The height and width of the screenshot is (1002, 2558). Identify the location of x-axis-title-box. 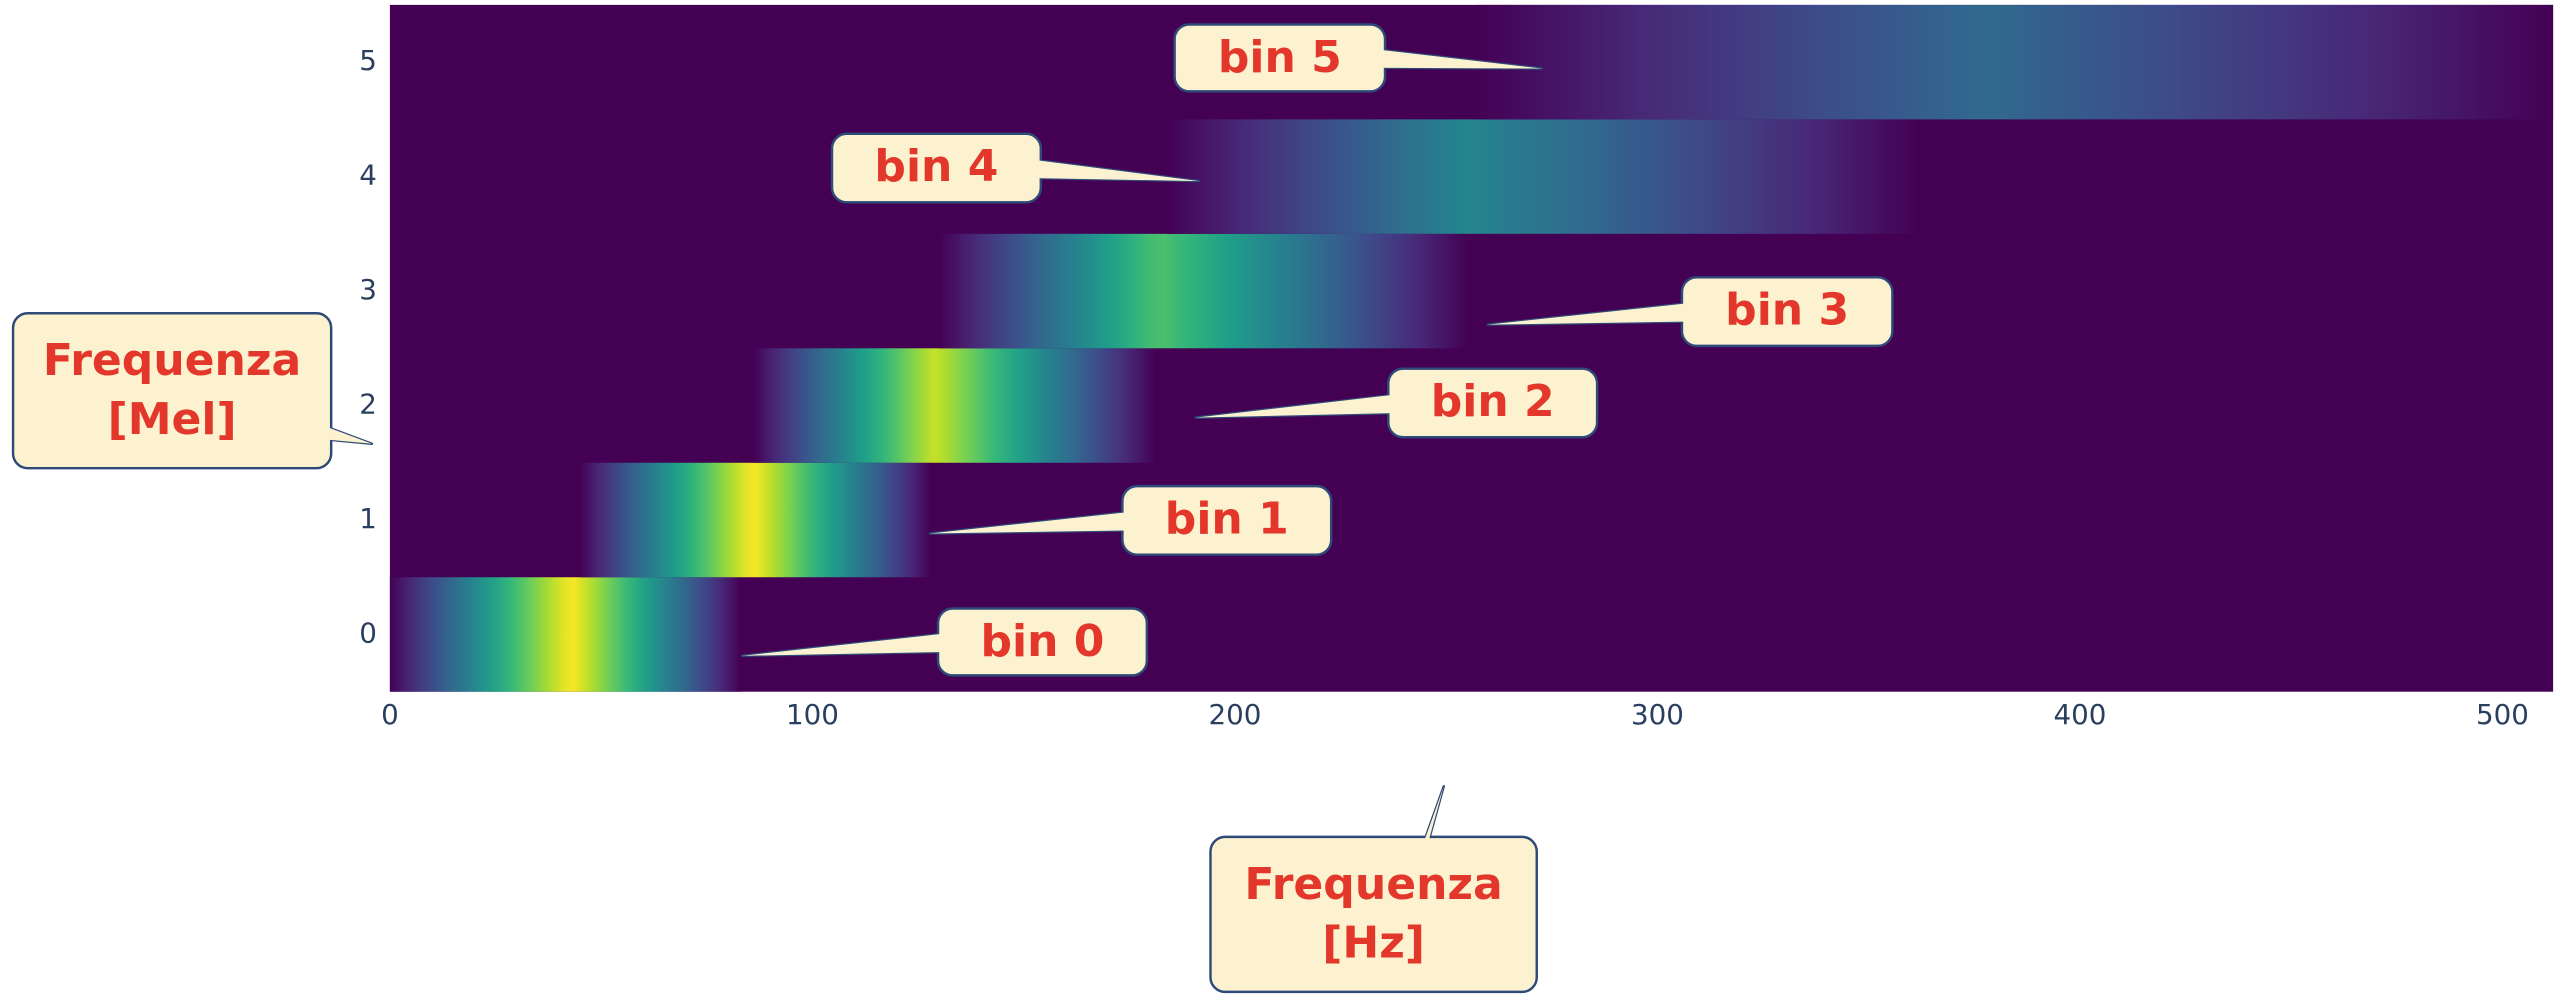
(1373, 914).